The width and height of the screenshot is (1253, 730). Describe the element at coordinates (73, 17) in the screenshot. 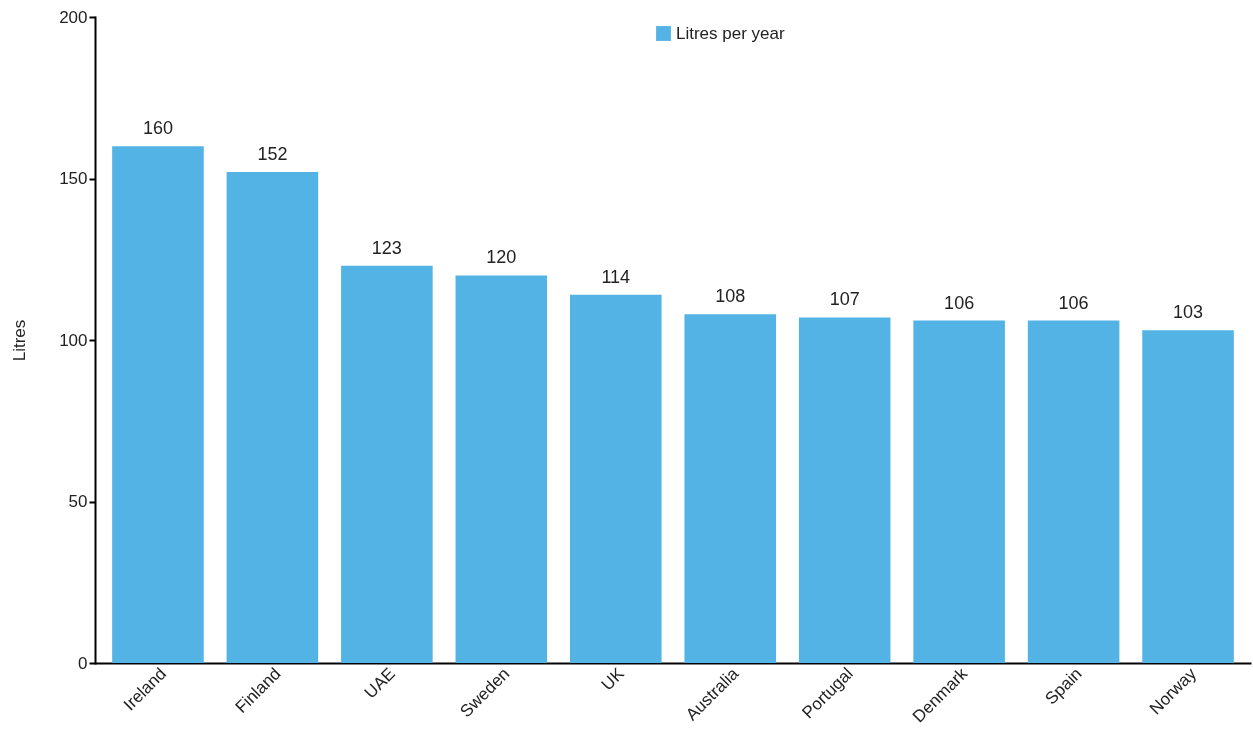

I see `y-tick-label: 200` at that location.